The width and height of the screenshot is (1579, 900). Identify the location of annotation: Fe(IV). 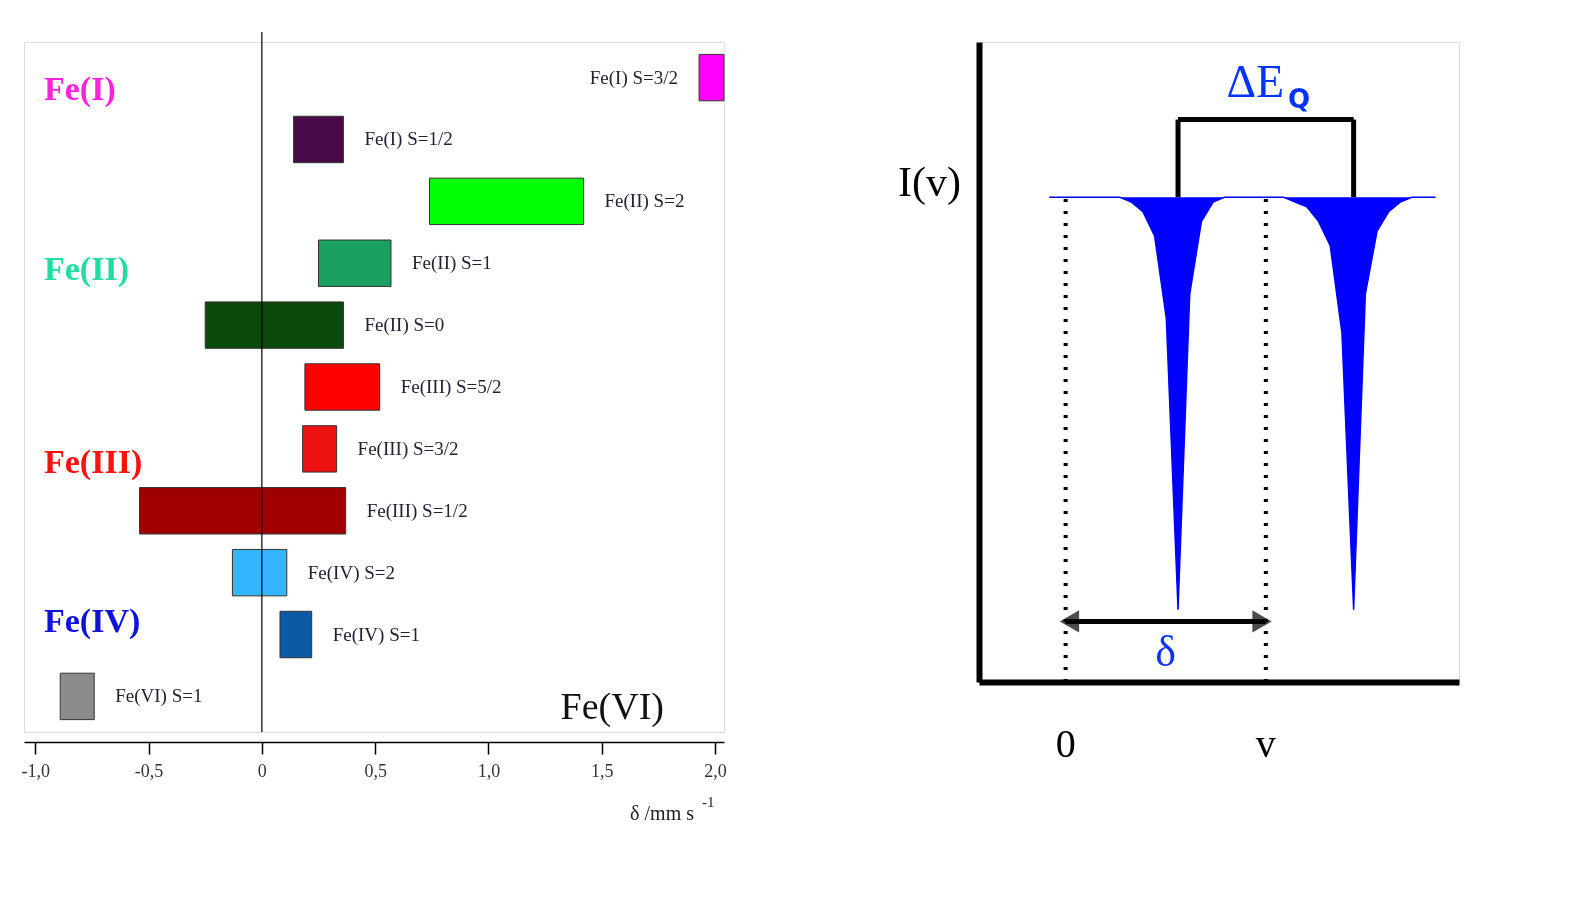
(92, 620).